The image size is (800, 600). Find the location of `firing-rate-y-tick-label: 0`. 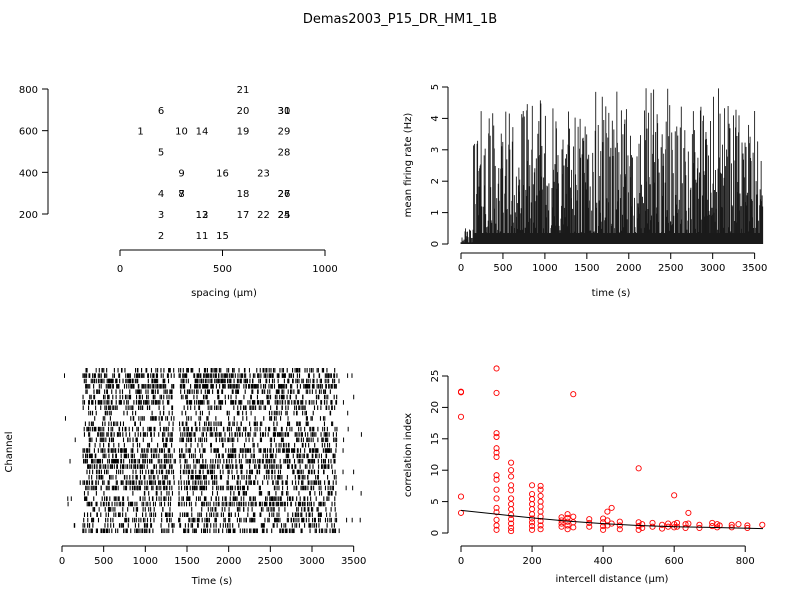

firing-rate-y-tick-label: 0 is located at coordinates (435, 244).